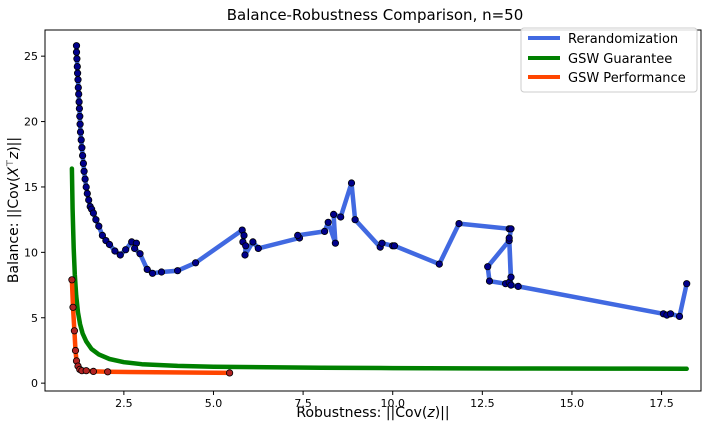  I want to click on x-axis: 2.5 5.0 7.5 10.0 12.5 15.0 17.5, so click(394, 400).